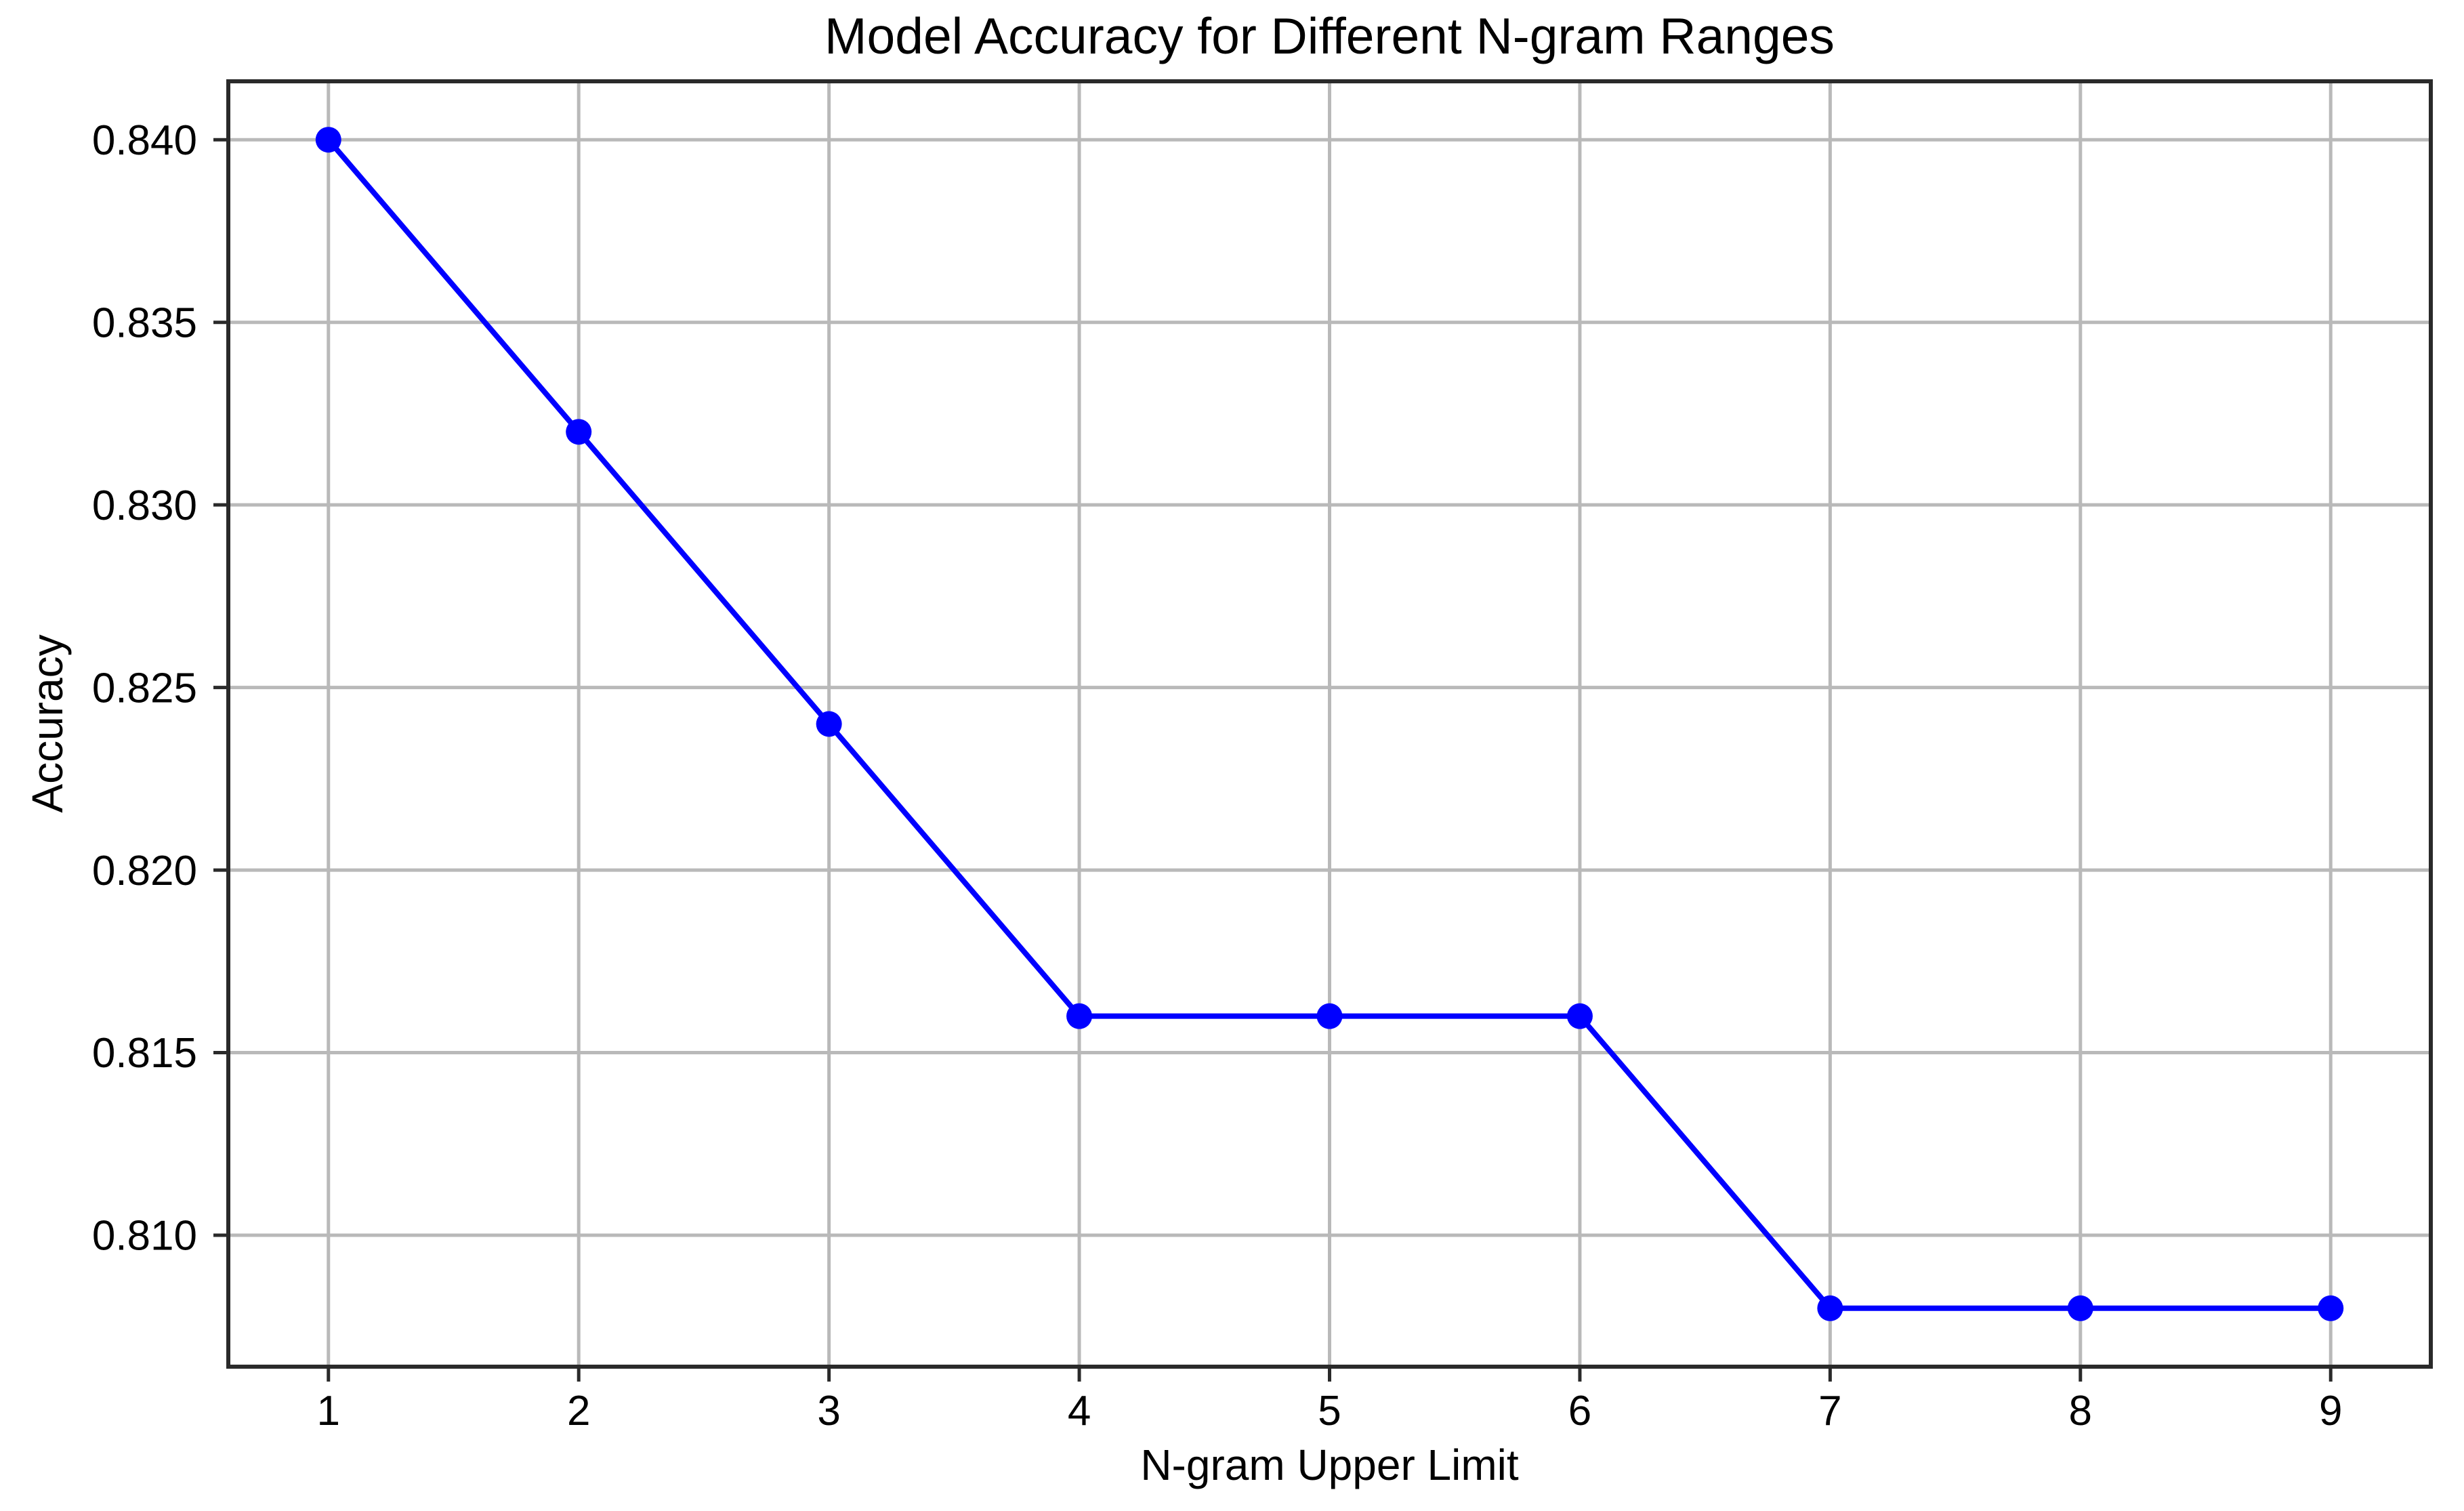  What do you see at coordinates (1079, 1411) in the screenshot?
I see `x-tick-label: 4` at bounding box center [1079, 1411].